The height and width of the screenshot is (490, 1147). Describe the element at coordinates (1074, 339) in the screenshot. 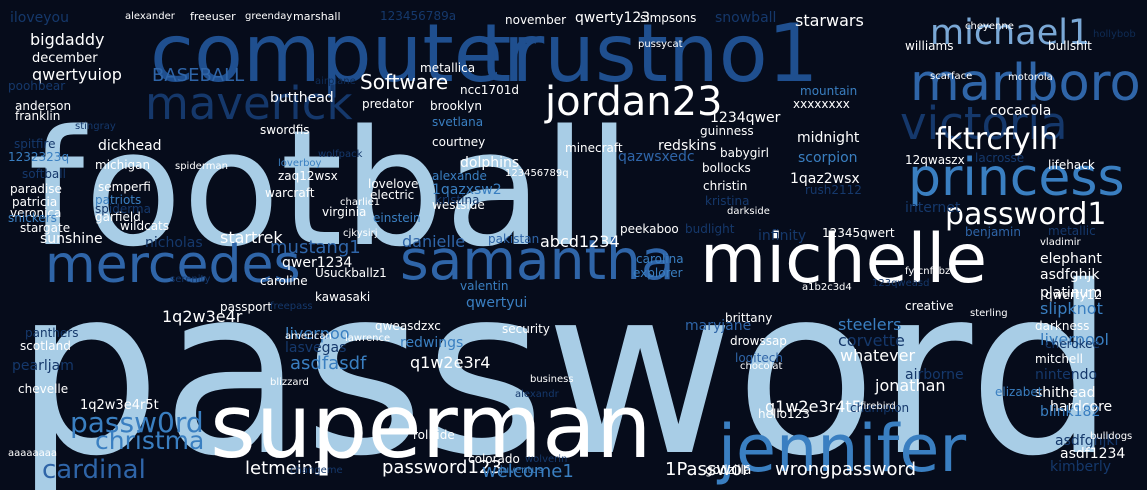

I see `word-liverpool: liverpool` at that location.